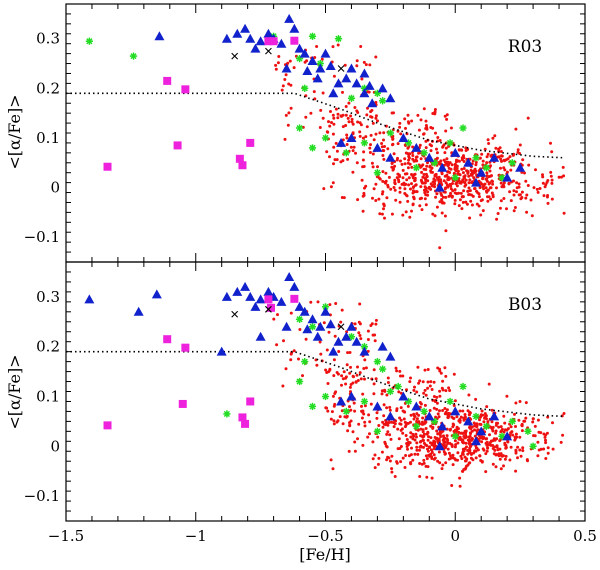 This screenshot has width=600, height=570. I want to click on cross-stroke, so click(341, 68).